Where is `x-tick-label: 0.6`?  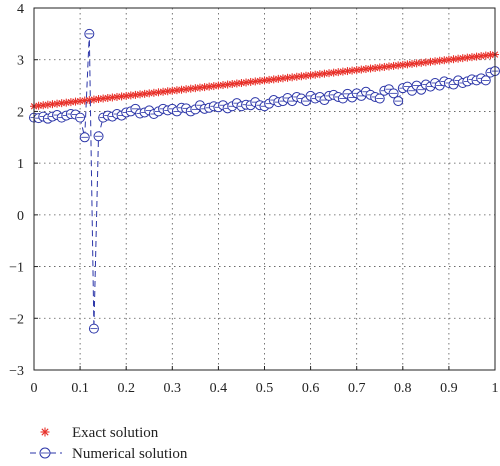
x-tick-label: 0.6 is located at coordinates (311, 388).